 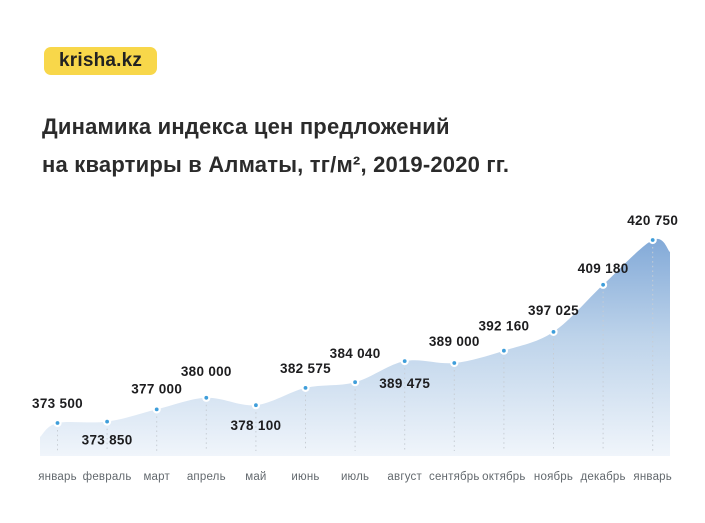 What do you see at coordinates (101, 61) in the screenshot?
I see `krisha-logo: krisha.kz` at bounding box center [101, 61].